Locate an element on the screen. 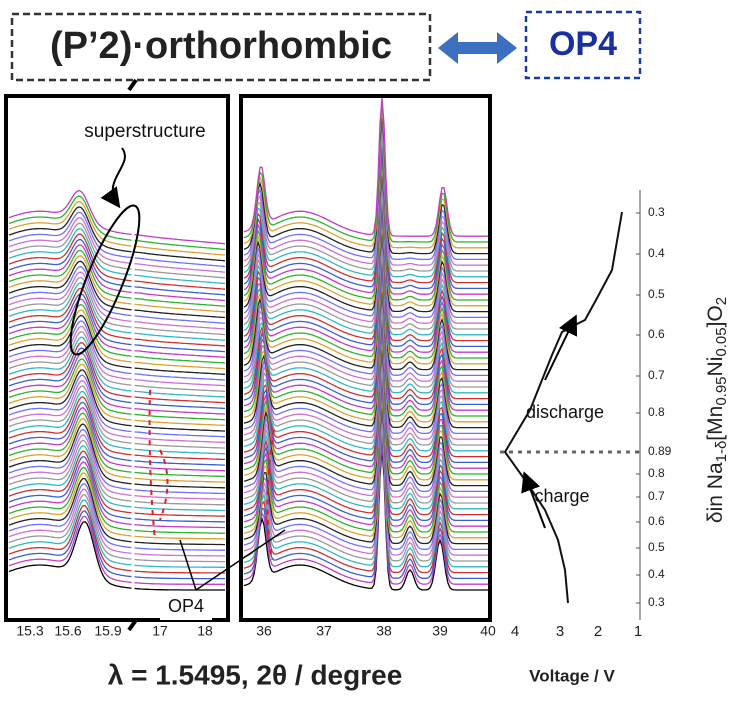 Image resolution: width=747 pixels, height=722 pixels. y-tick-label: 0.89 is located at coordinates (660, 451).